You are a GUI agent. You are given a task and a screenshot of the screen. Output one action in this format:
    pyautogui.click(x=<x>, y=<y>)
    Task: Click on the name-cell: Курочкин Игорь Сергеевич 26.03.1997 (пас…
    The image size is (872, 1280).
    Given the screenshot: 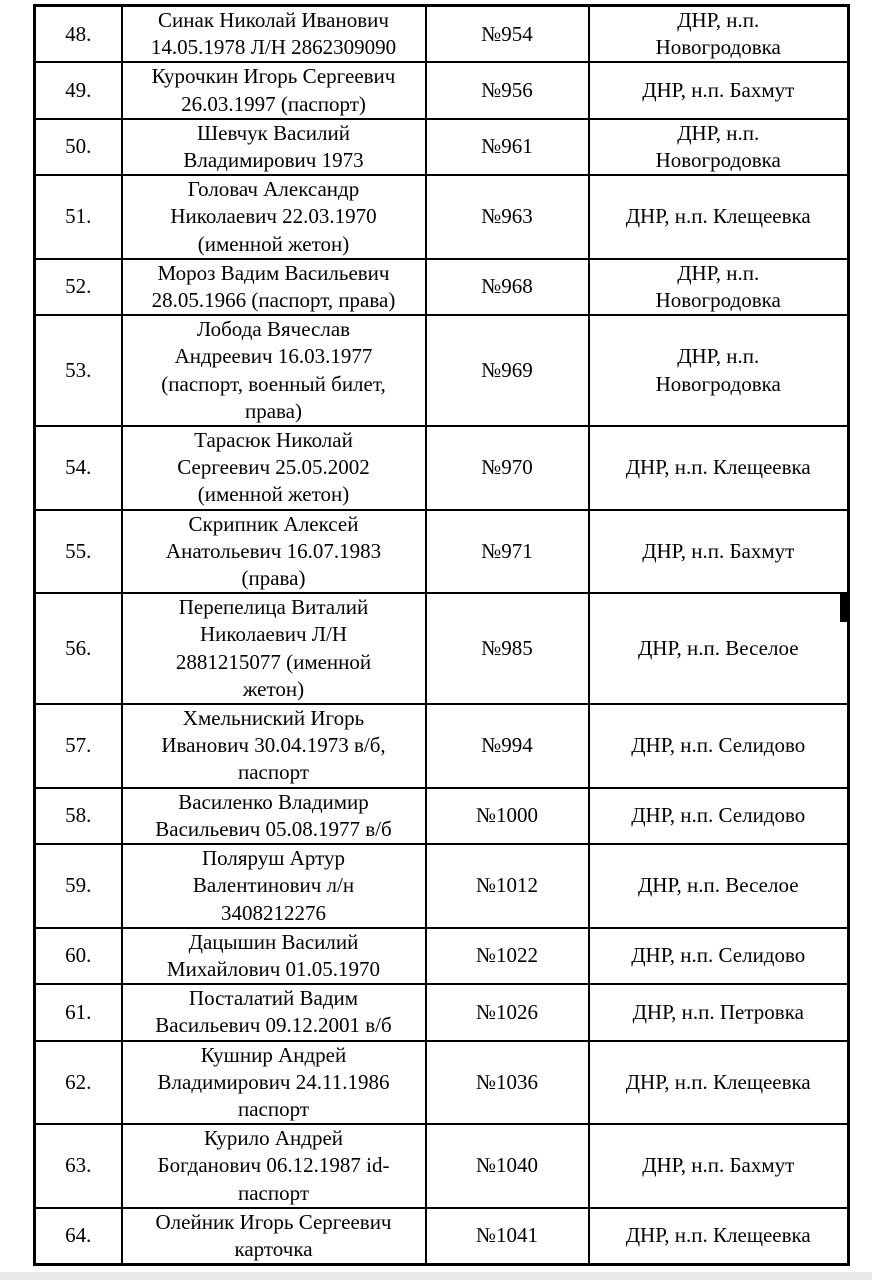 What is the action you would take?
    pyautogui.click(x=273, y=90)
    